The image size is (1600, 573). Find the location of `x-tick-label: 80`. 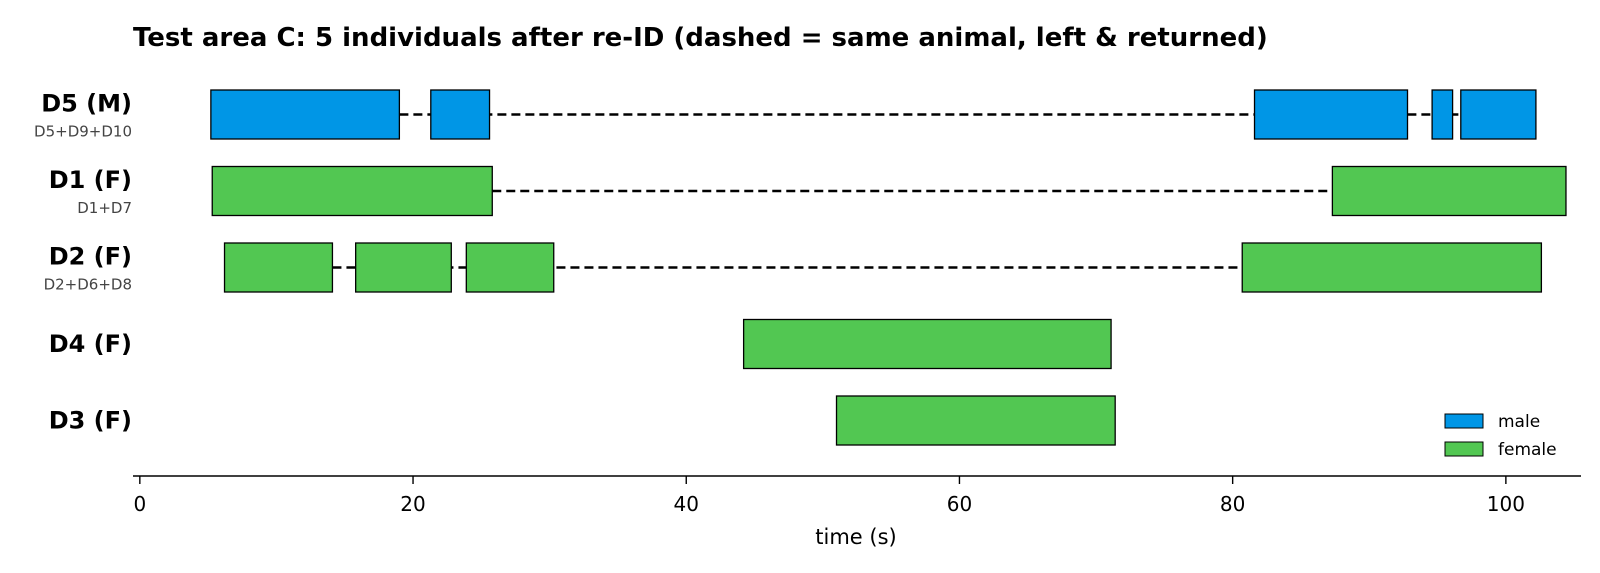

x-tick-label: 80 is located at coordinates (1232, 504).